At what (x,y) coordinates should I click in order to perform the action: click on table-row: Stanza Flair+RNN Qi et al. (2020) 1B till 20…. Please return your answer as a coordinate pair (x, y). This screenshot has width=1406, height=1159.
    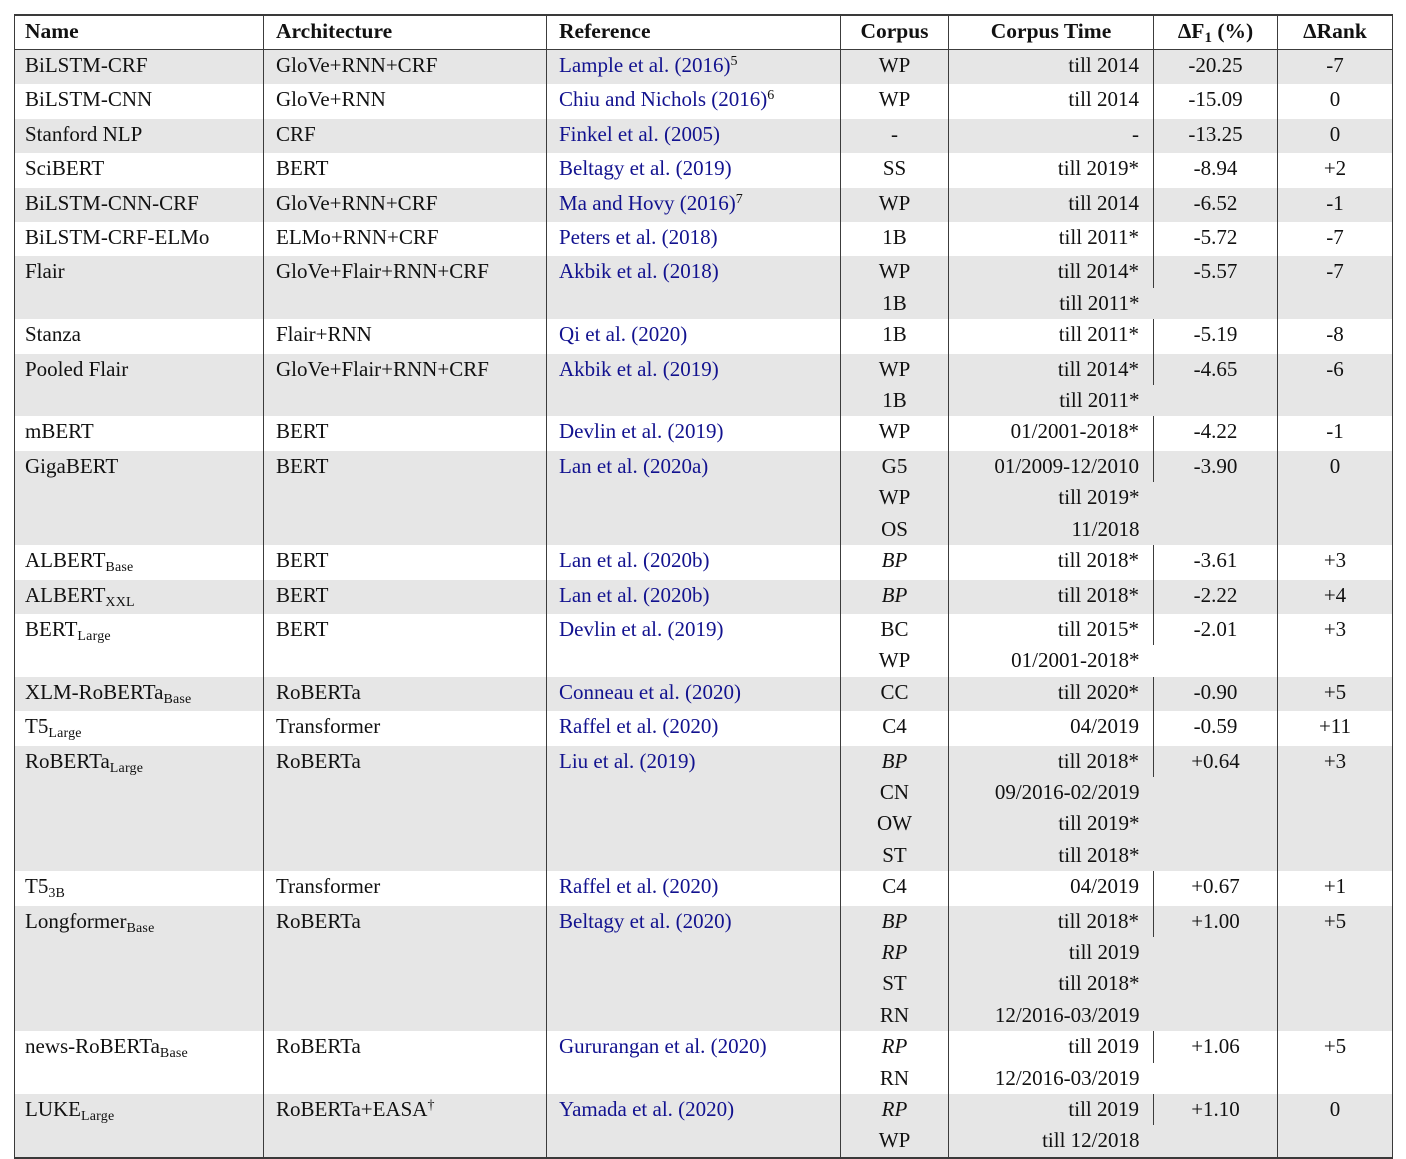
    Looking at the image, I should click on (704, 336).